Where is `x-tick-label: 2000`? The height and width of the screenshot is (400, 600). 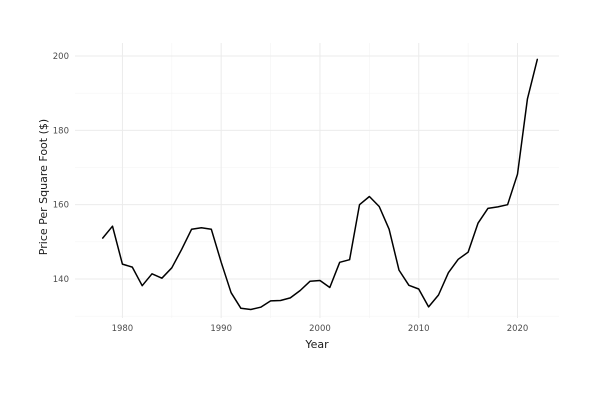 x-tick-label: 2000 is located at coordinates (320, 329).